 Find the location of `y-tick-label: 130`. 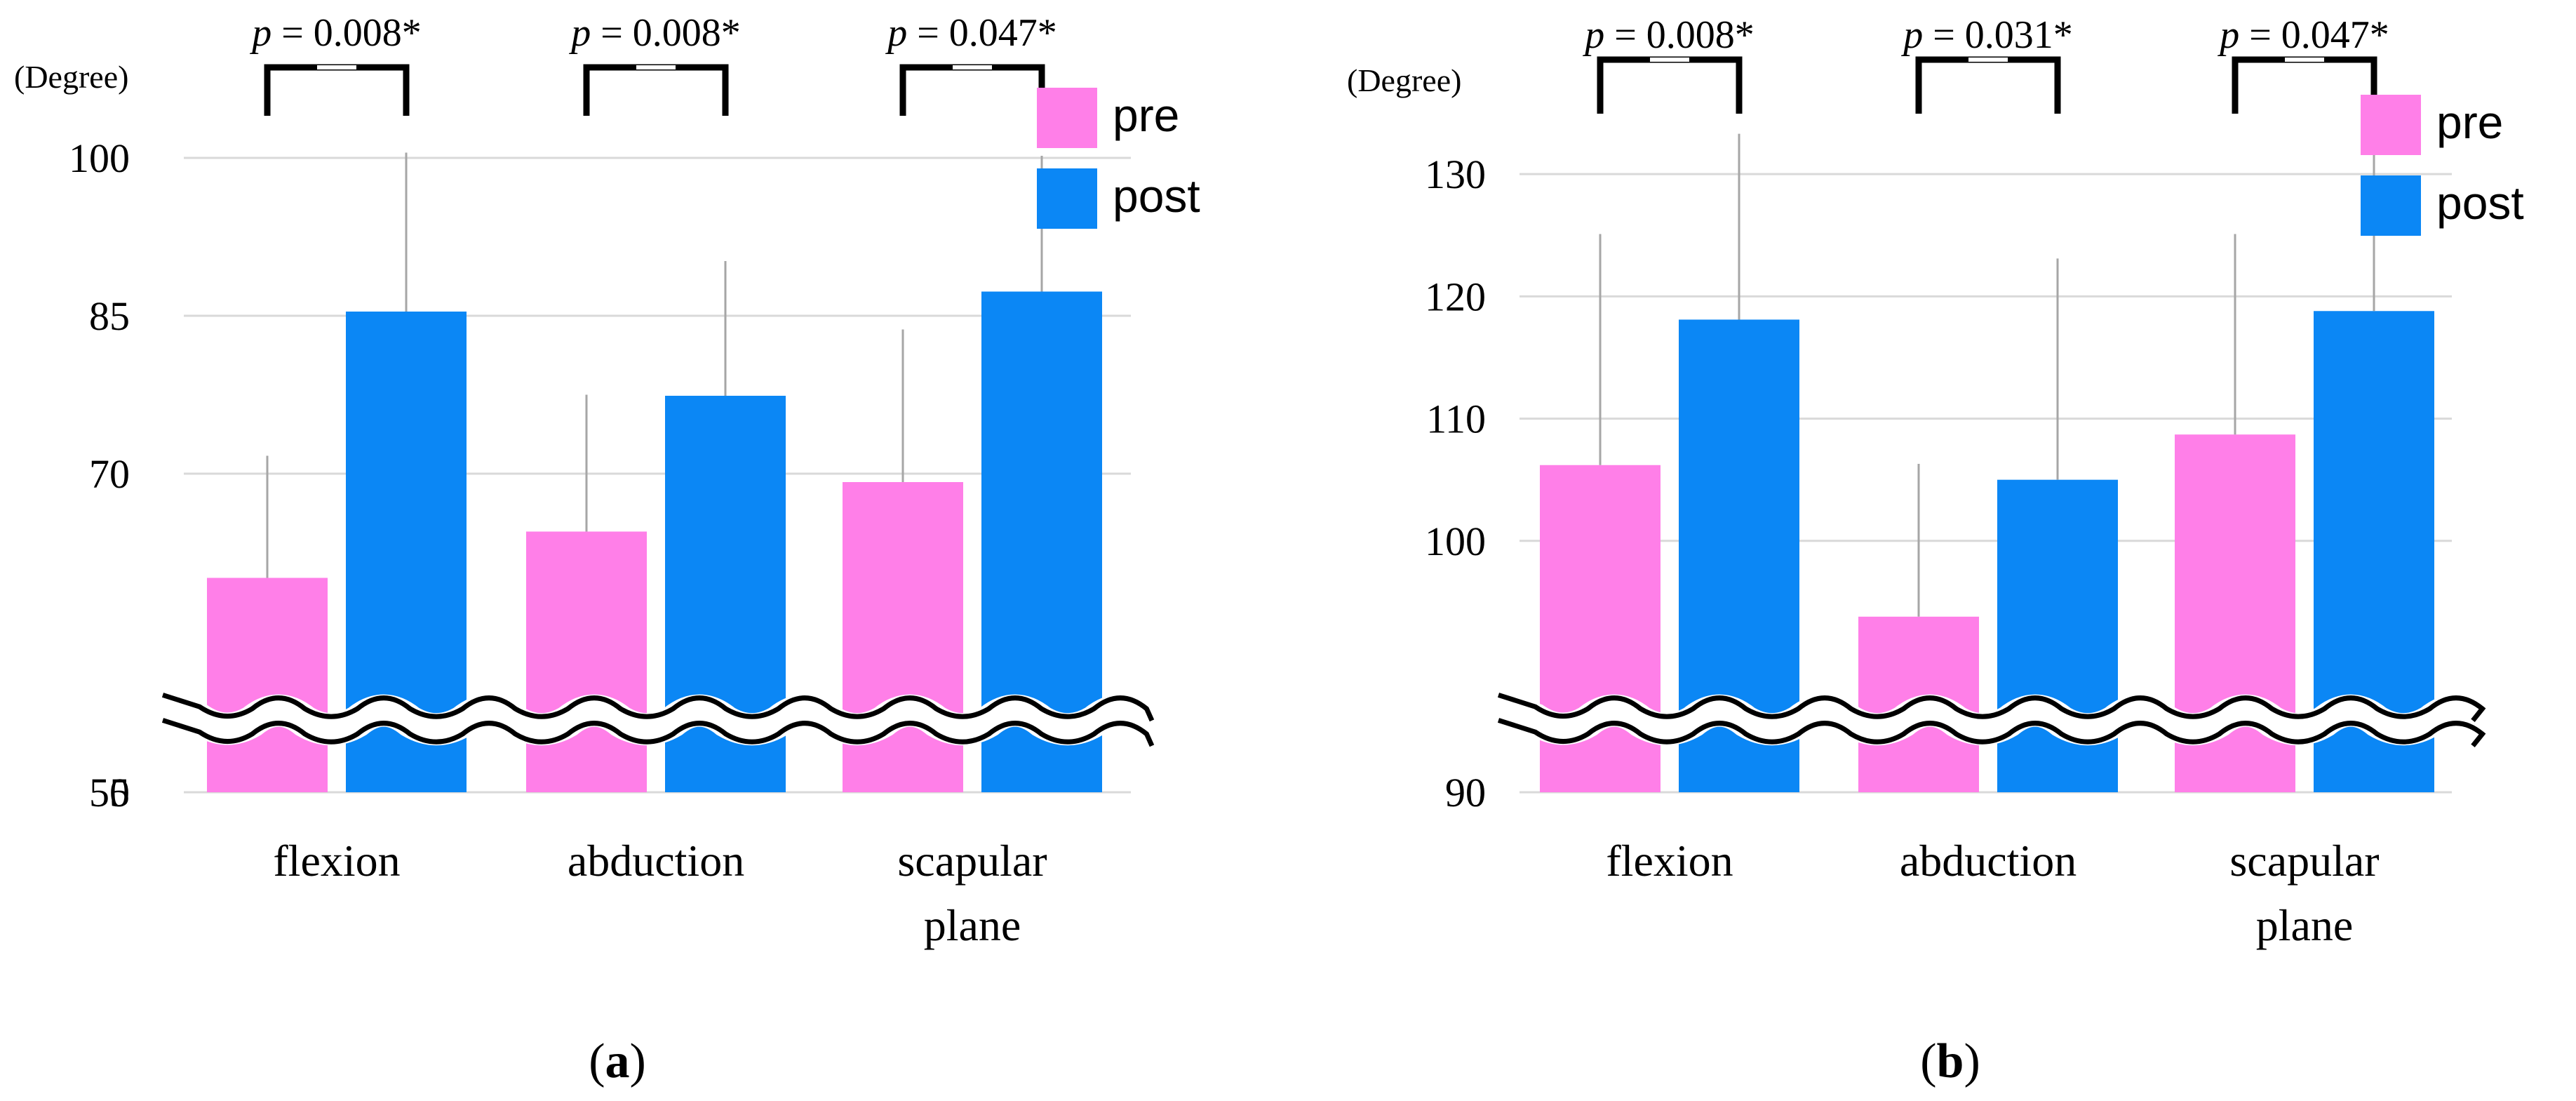

y-tick-label: 130 is located at coordinates (1455, 174).